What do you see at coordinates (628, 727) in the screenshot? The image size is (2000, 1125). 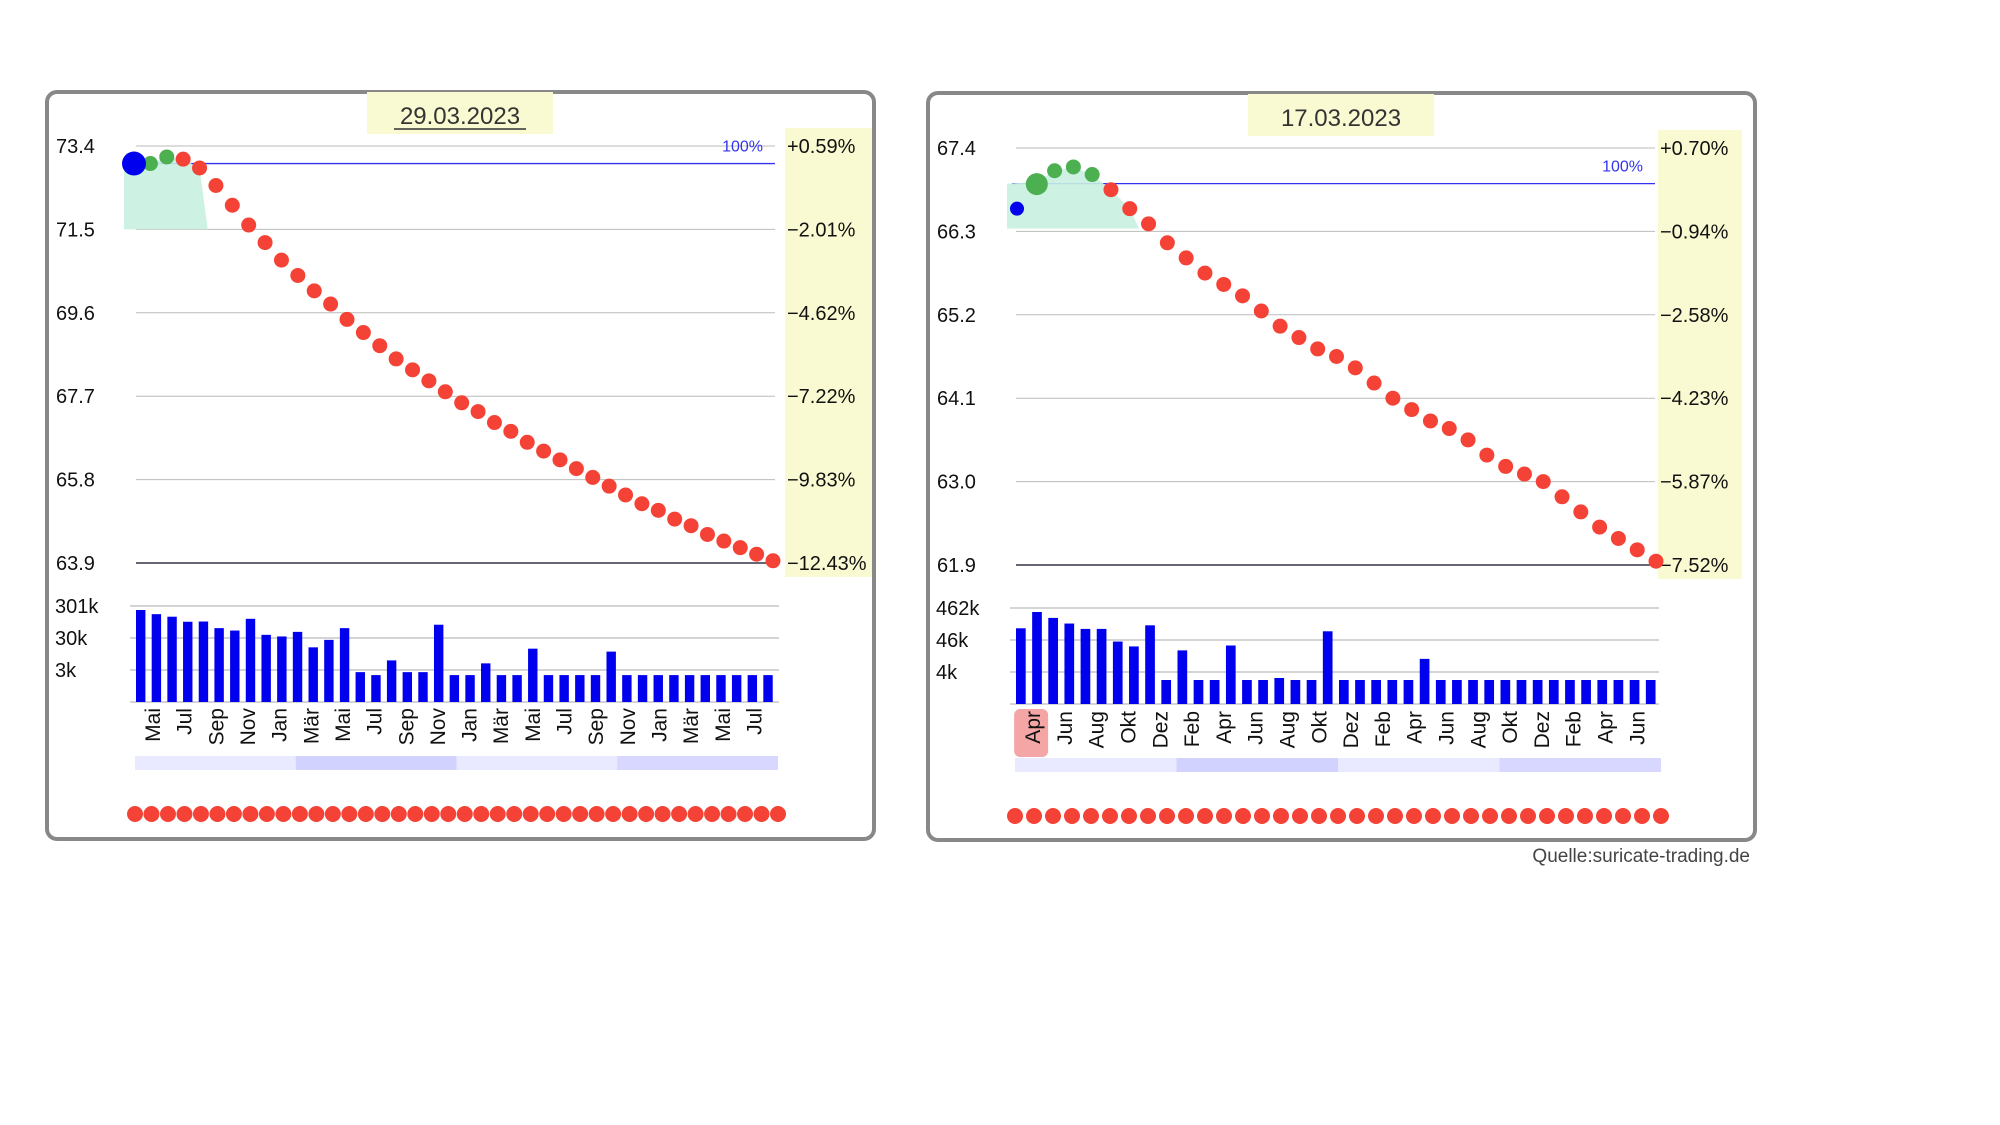 I see `month-label: Nov` at bounding box center [628, 727].